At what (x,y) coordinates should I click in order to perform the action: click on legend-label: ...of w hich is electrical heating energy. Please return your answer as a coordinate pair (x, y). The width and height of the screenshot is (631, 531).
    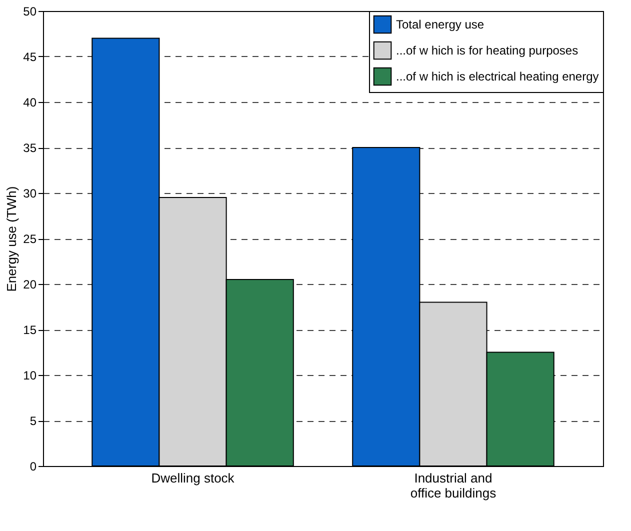
    Looking at the image, I should click on (497, 77).